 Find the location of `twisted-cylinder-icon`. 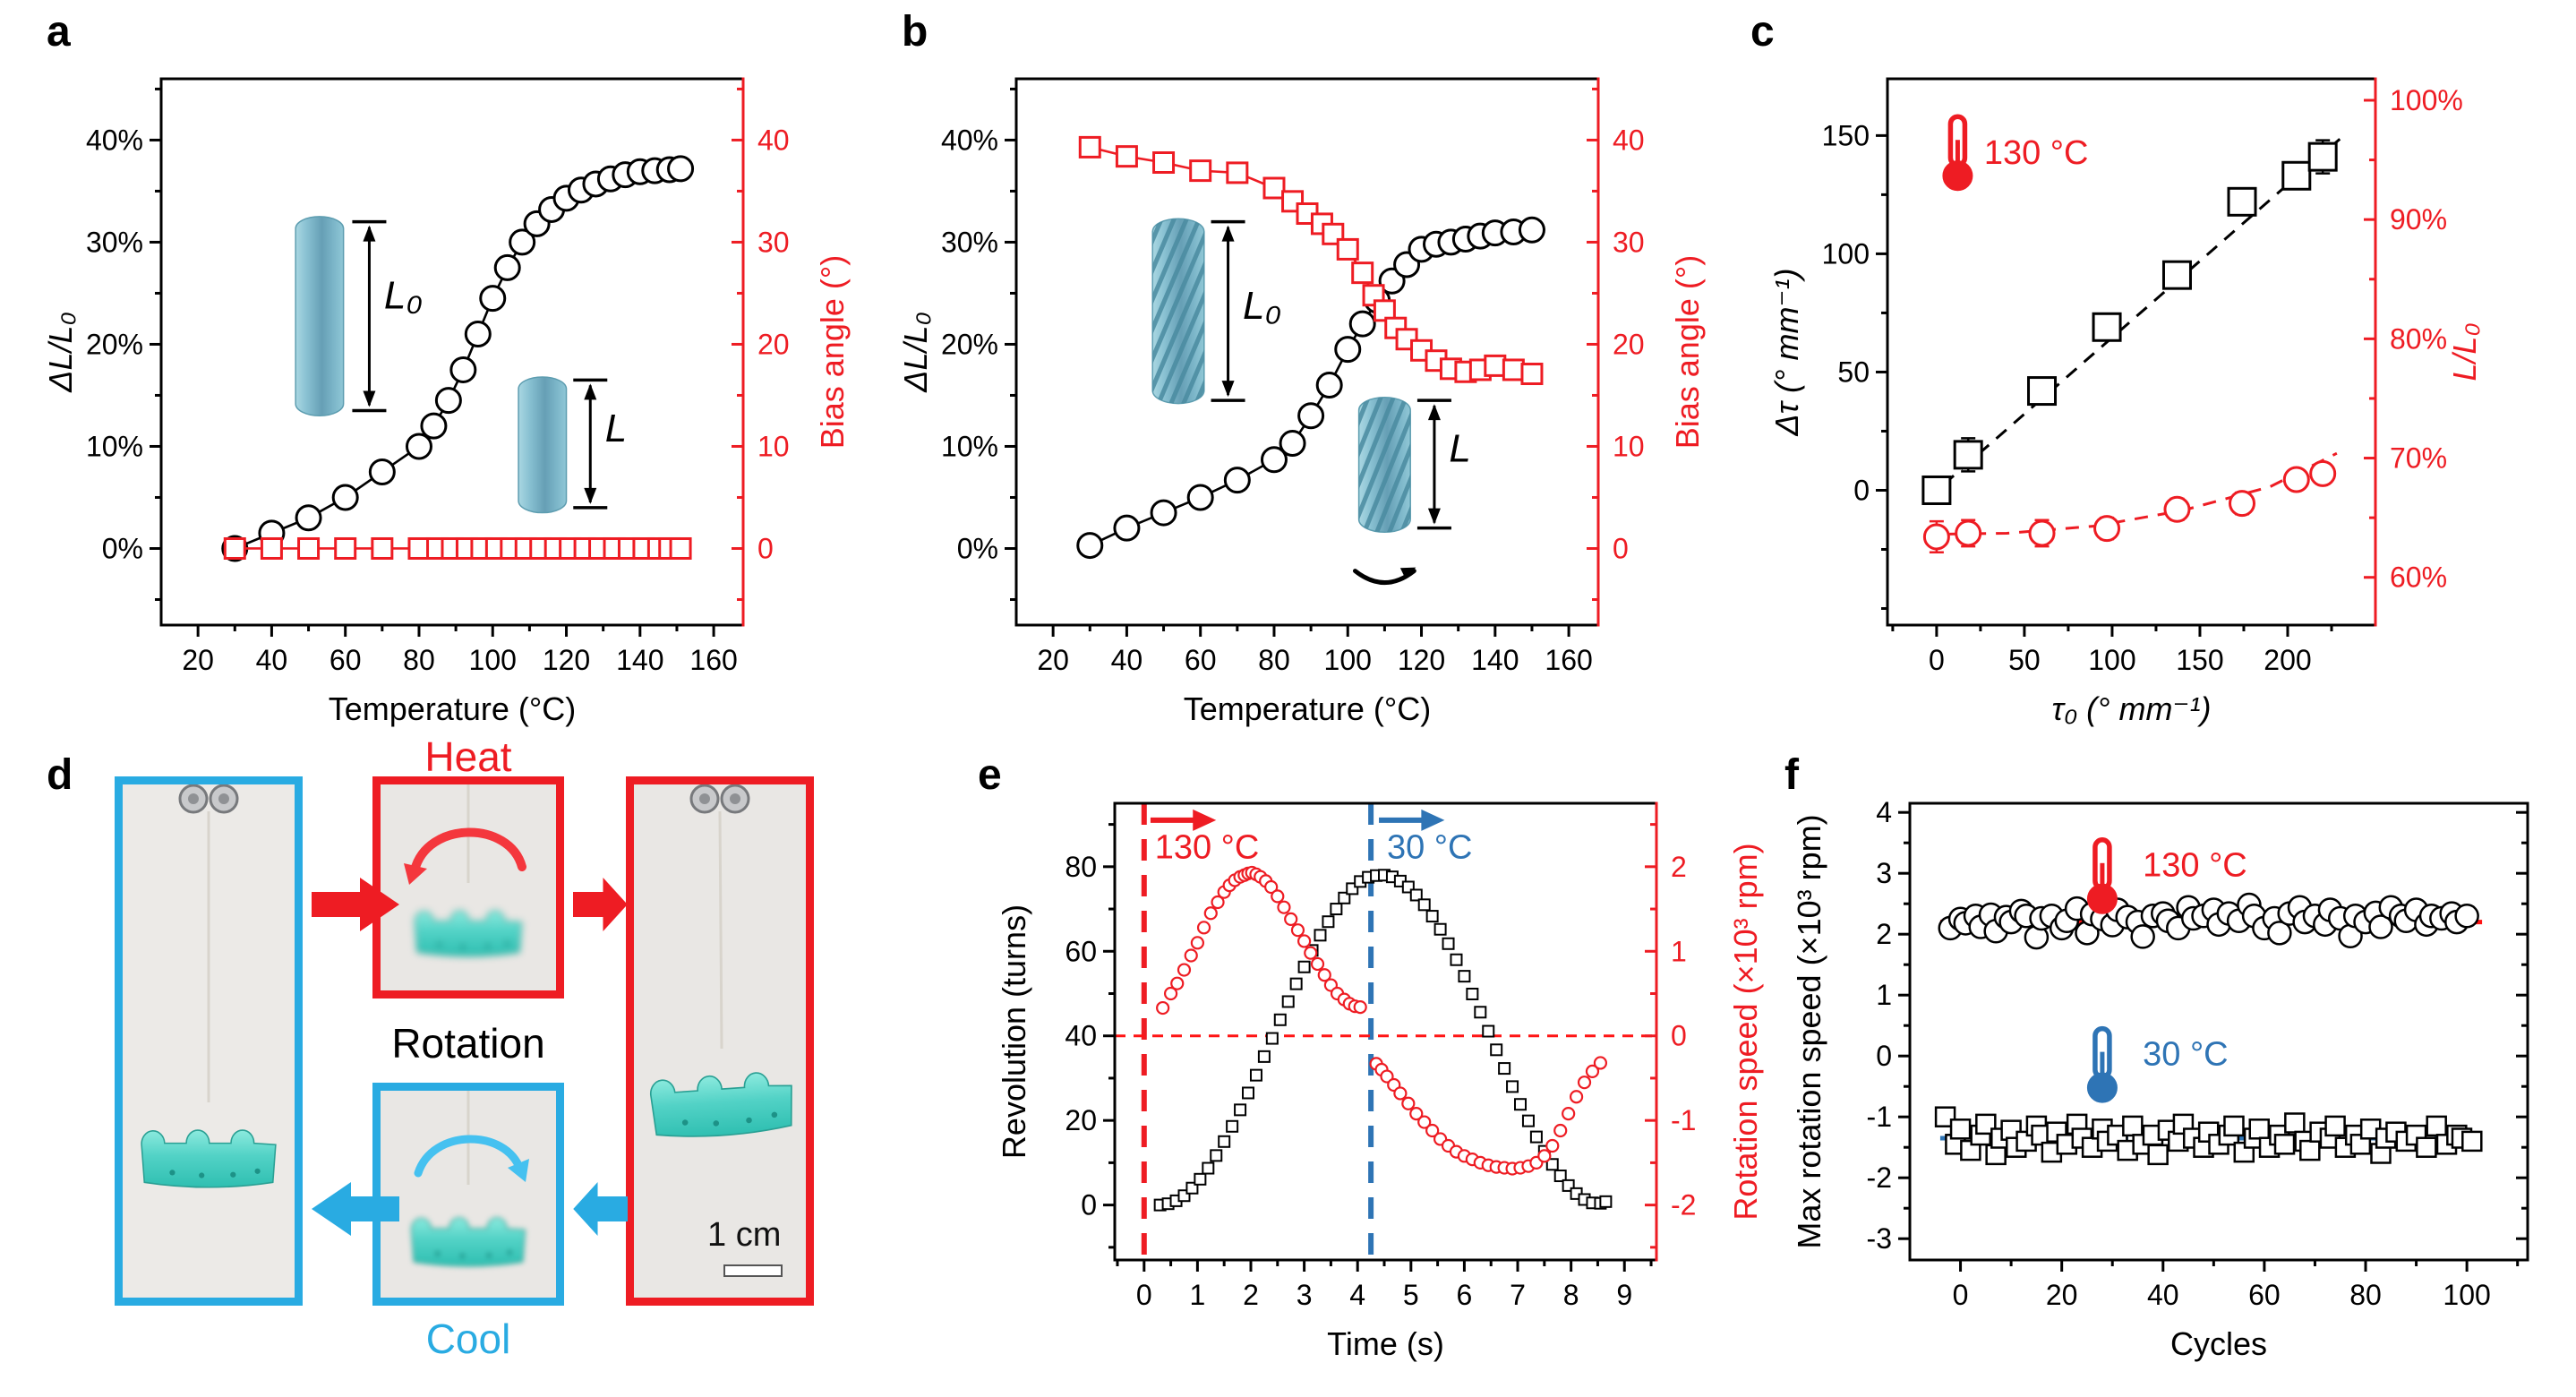

twisted-cylinder-icon is located at coordinates (1384, 465).